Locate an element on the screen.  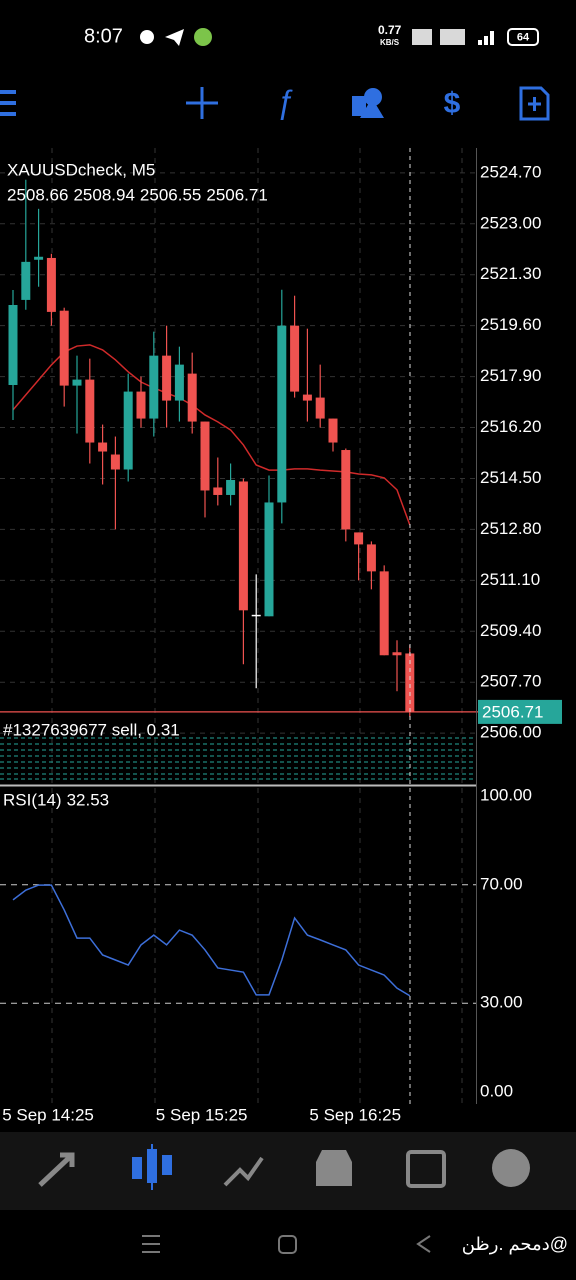
signal-bars is located at coordinates (486, 38).